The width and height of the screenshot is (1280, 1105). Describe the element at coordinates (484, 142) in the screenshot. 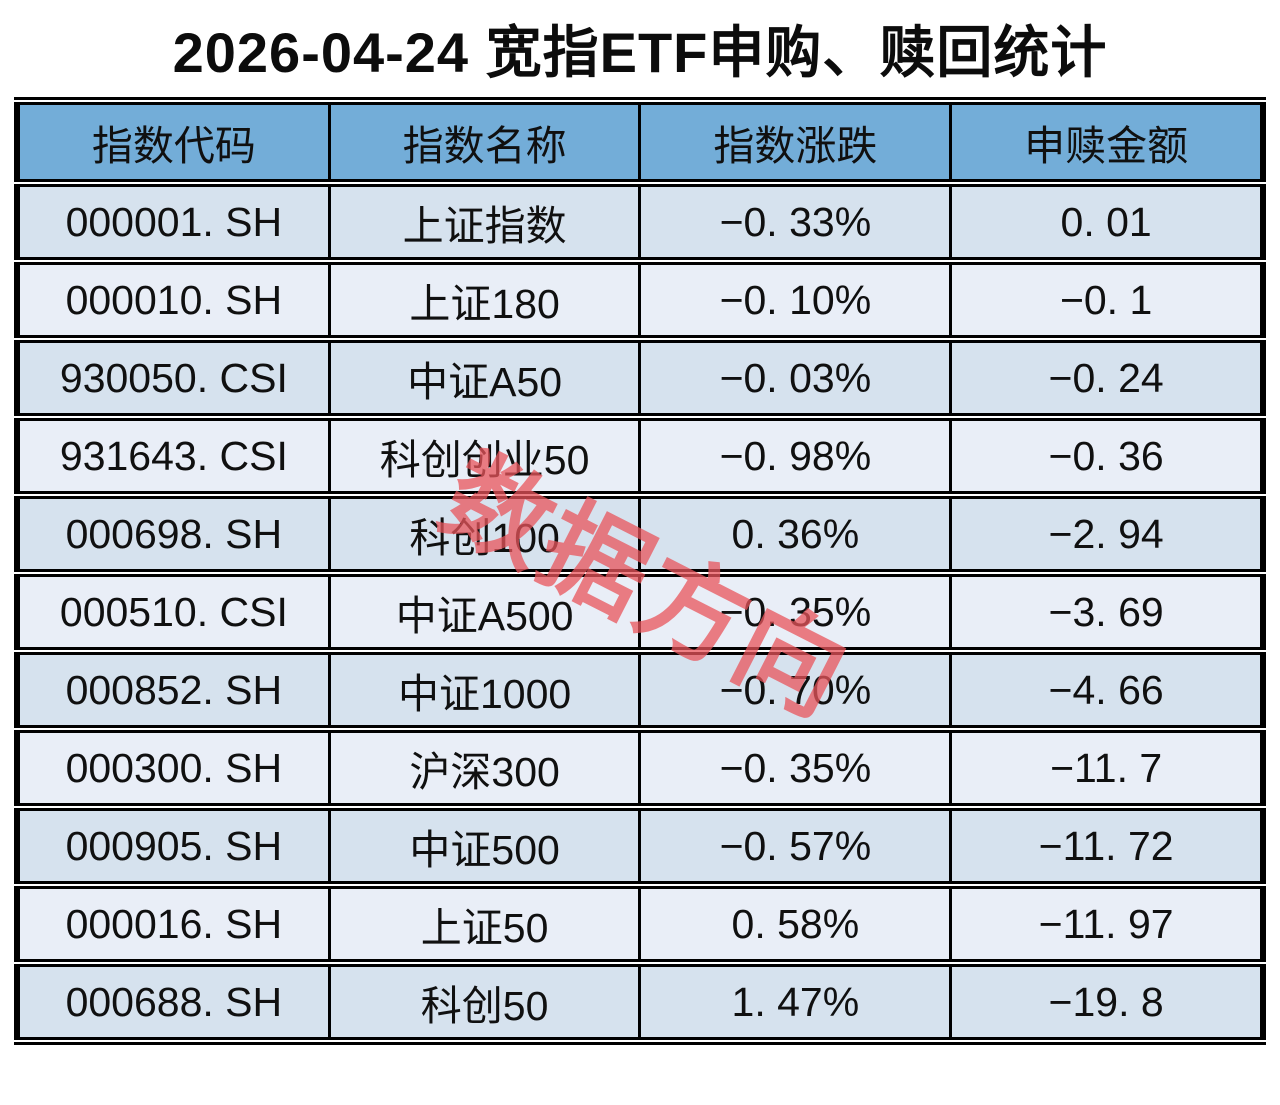

I see `header-index-name: 指数名称` at that location.